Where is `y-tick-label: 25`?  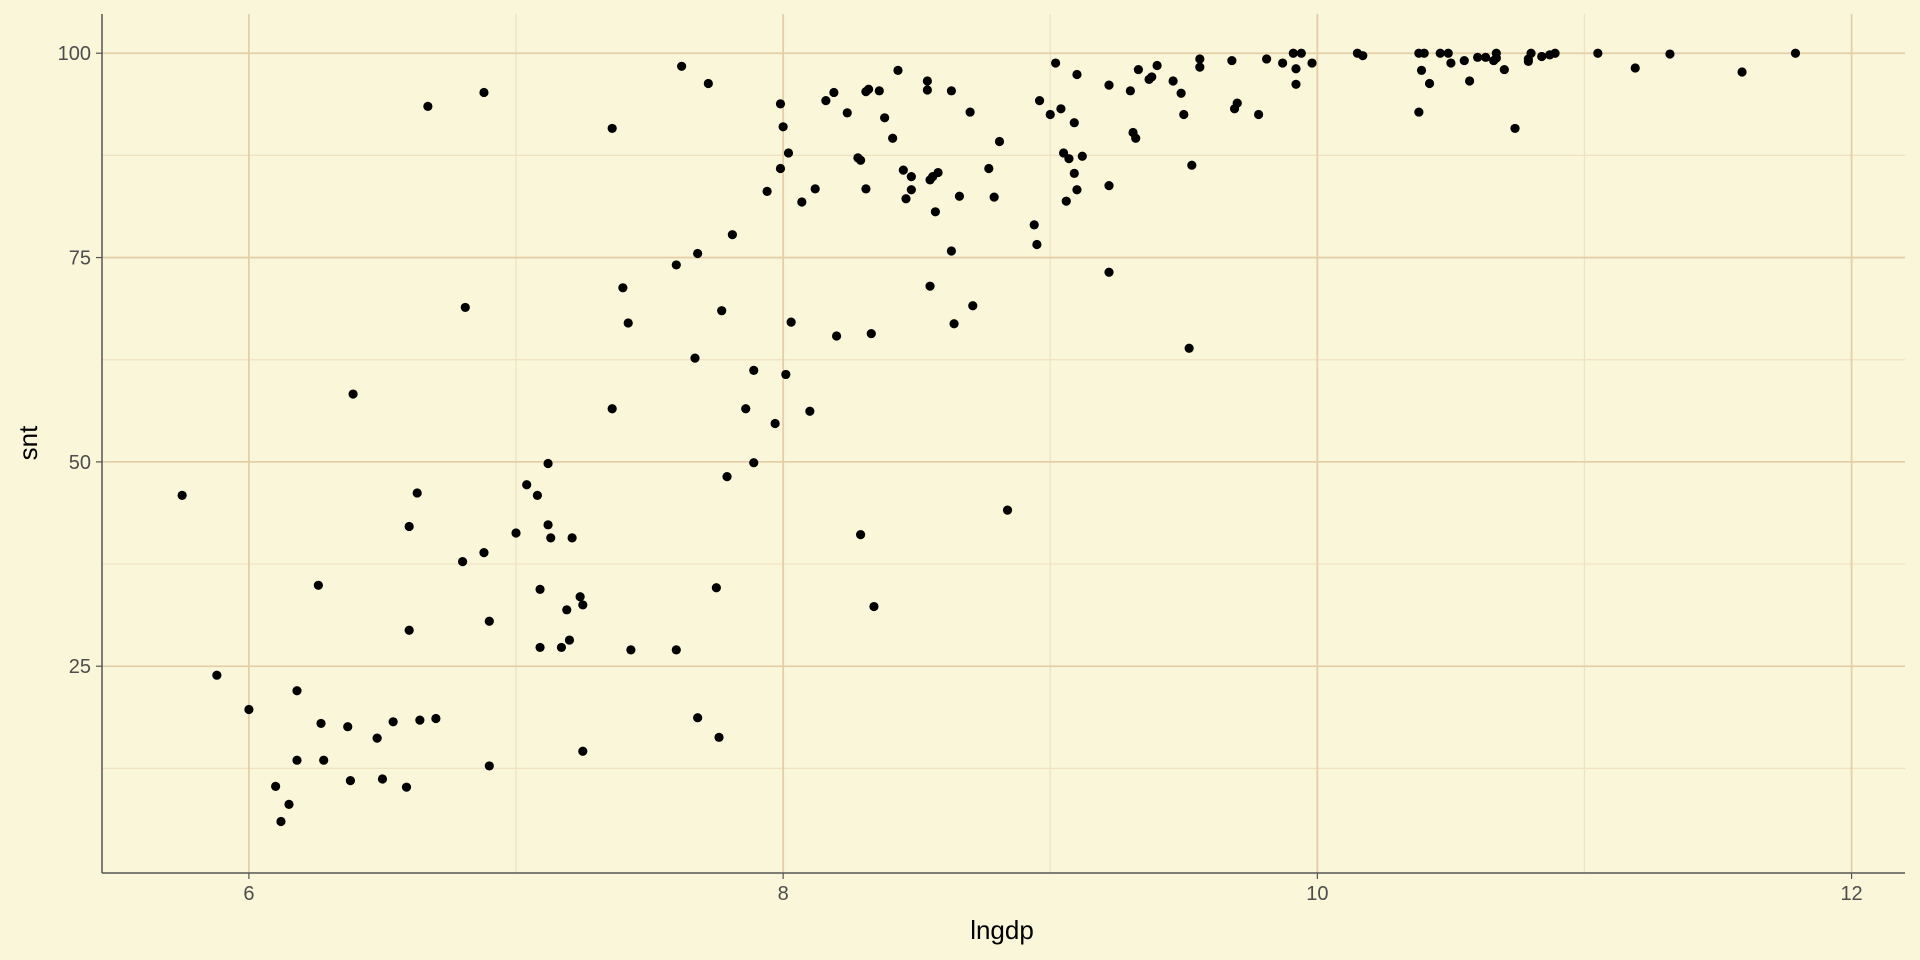 y-tick-label: 25 is located at coordinates (80, 667).